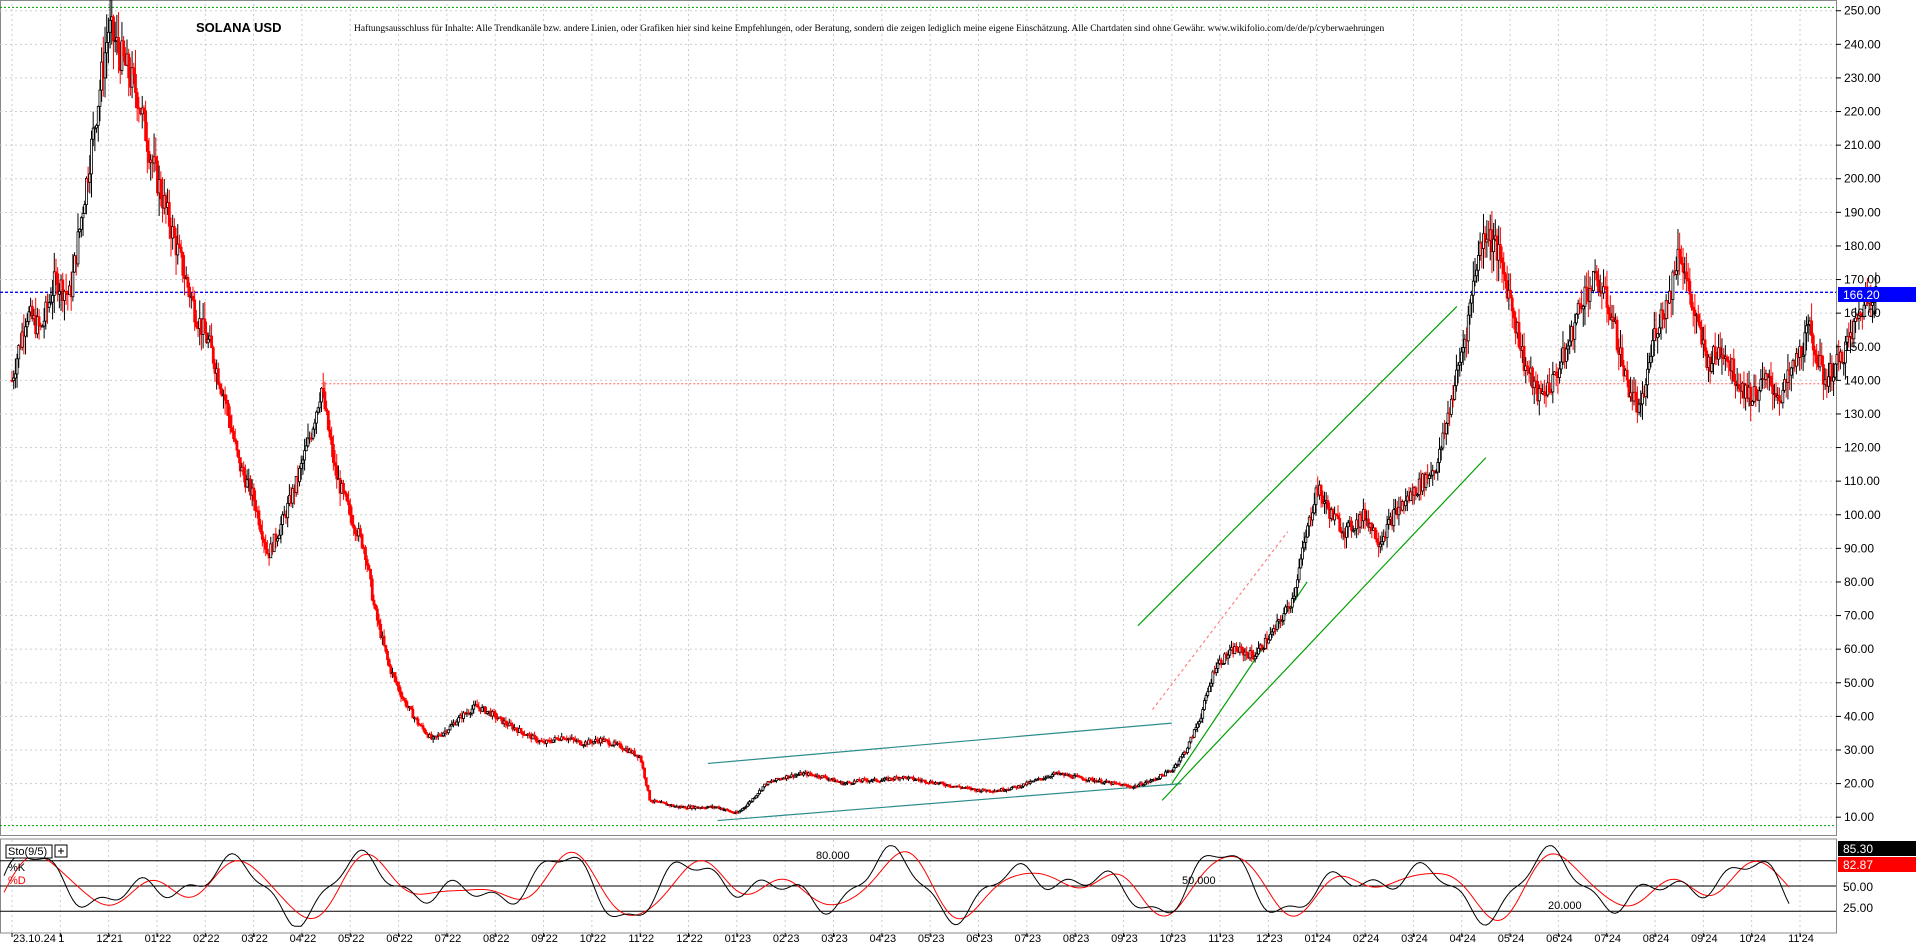 The height and width of the screenshot is (948, 1916). I want to click on indicator-name-box, so click(29, 851).